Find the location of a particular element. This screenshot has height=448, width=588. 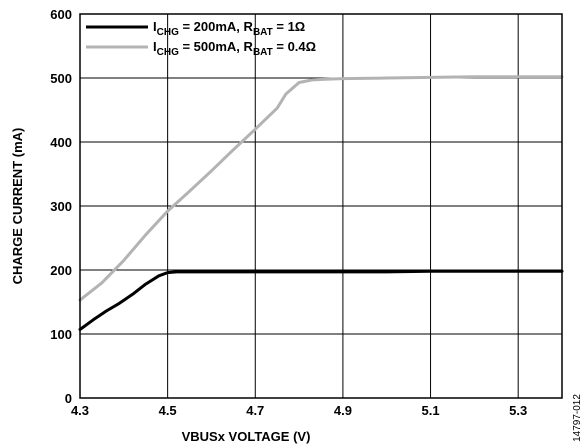

legend-label-series-2: ICHG = 500mA, RBAT = 0.4Ω is located at coordinates (234, 48).